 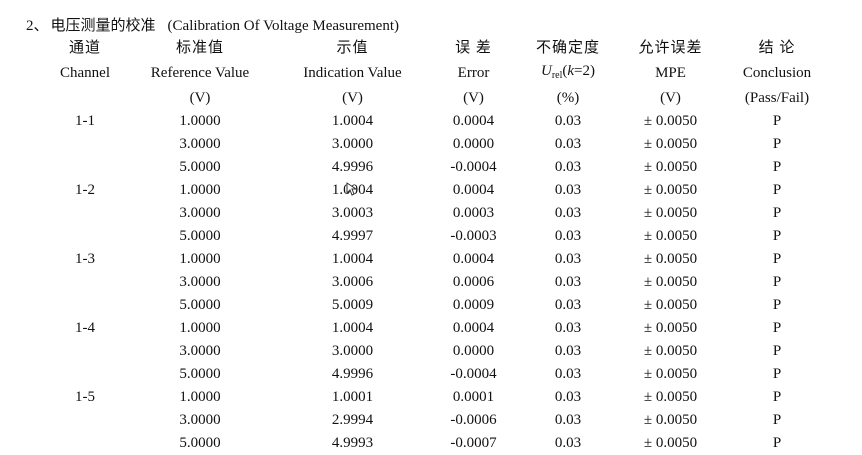 I want to click on table-row: 1-4 1.0000 1.0004 0.0004 0.03 ± 0.0050 P, so click(x=438, y=328).